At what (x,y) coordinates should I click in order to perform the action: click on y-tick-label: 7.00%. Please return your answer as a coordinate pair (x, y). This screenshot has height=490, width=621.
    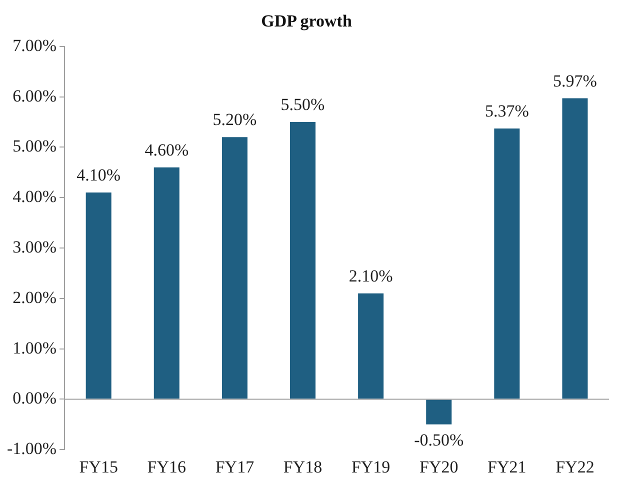
    Looking at the image, I should click on (34, 45).